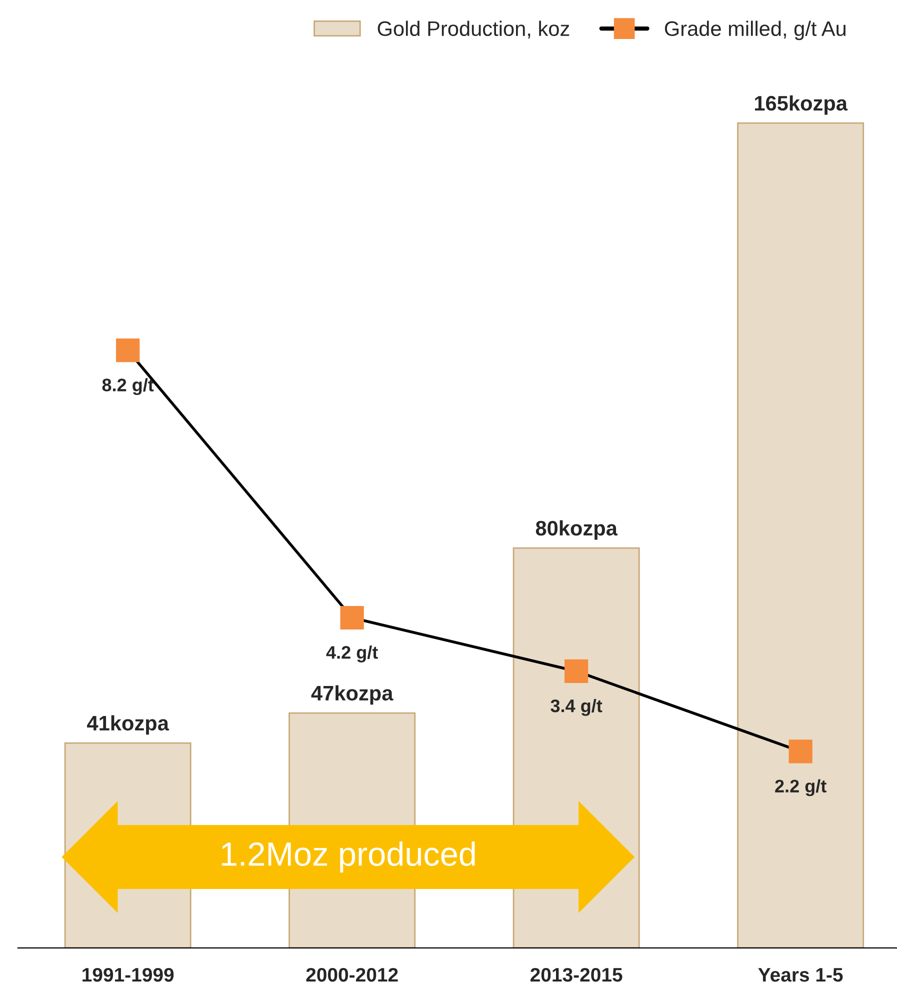 Image resolution: width=897 pixels, height=988 pixels. What do you see at coordinates (576, 707) in the screenshot?
I see `data-label: 3.4 g/t` at bounding box center [576, 707].